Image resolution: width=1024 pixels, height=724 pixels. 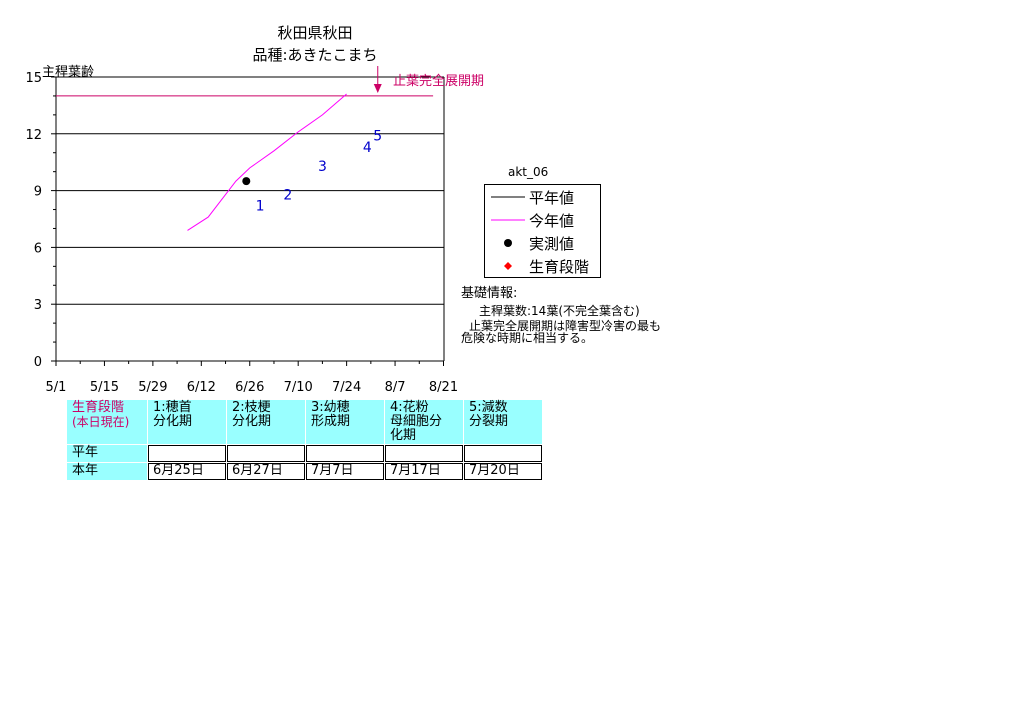 What do you see at coordinates (246, 181) in the screenshot?
I see `data-point` at bounding box center [246, 181].